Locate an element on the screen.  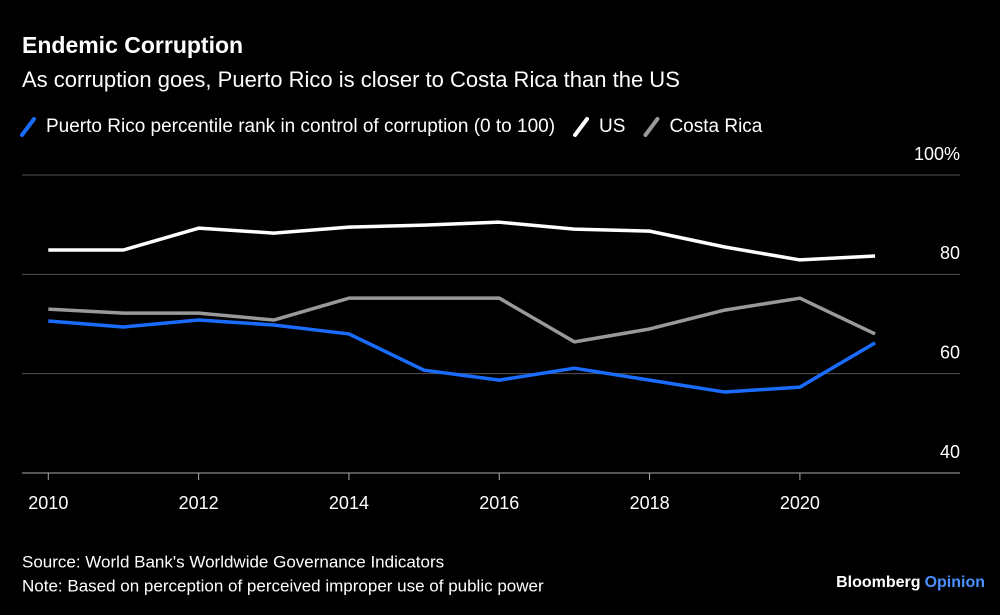
x-tick-label: 2020 is located at coordinates (800, 503).